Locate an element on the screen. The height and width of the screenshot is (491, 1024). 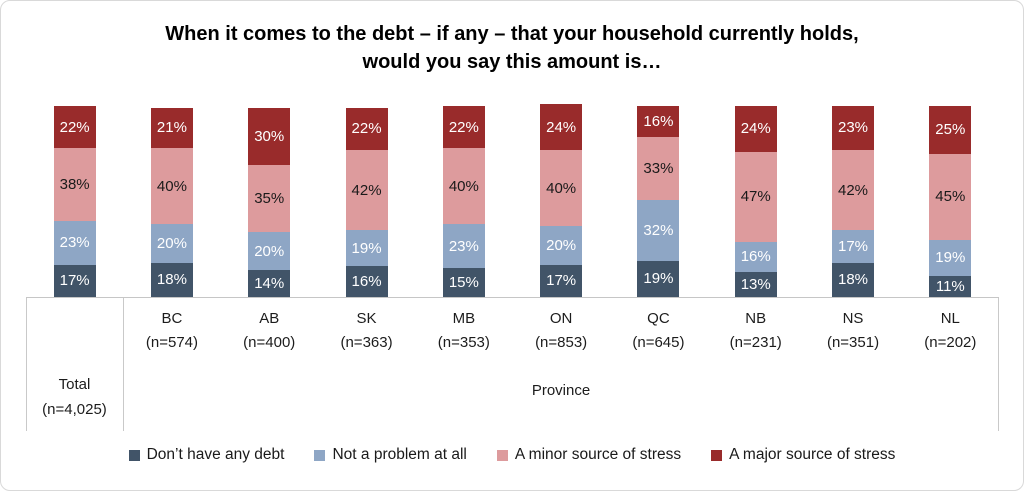
stacked-bar-nl: 11% 19% 45% 25% is located at coordinates (950, 201).